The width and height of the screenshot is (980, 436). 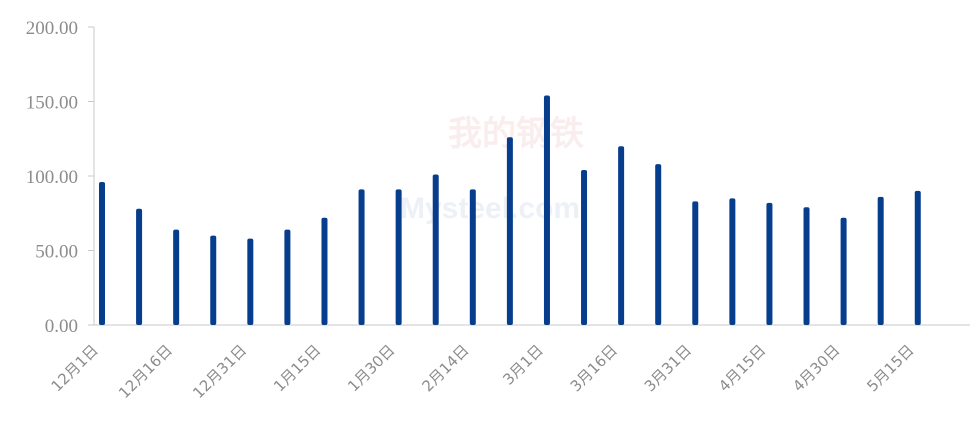 I want to click on watermark: 我的钢铁 Mysteel.com, so click(x=492, y=169).